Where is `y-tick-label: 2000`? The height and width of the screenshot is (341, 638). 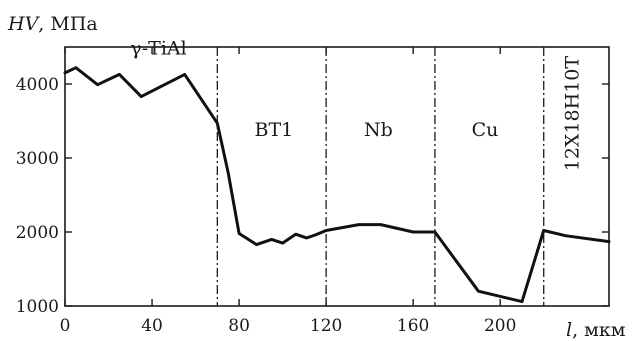
y-tick-label: 2000 is located at coordinates (37, 233).